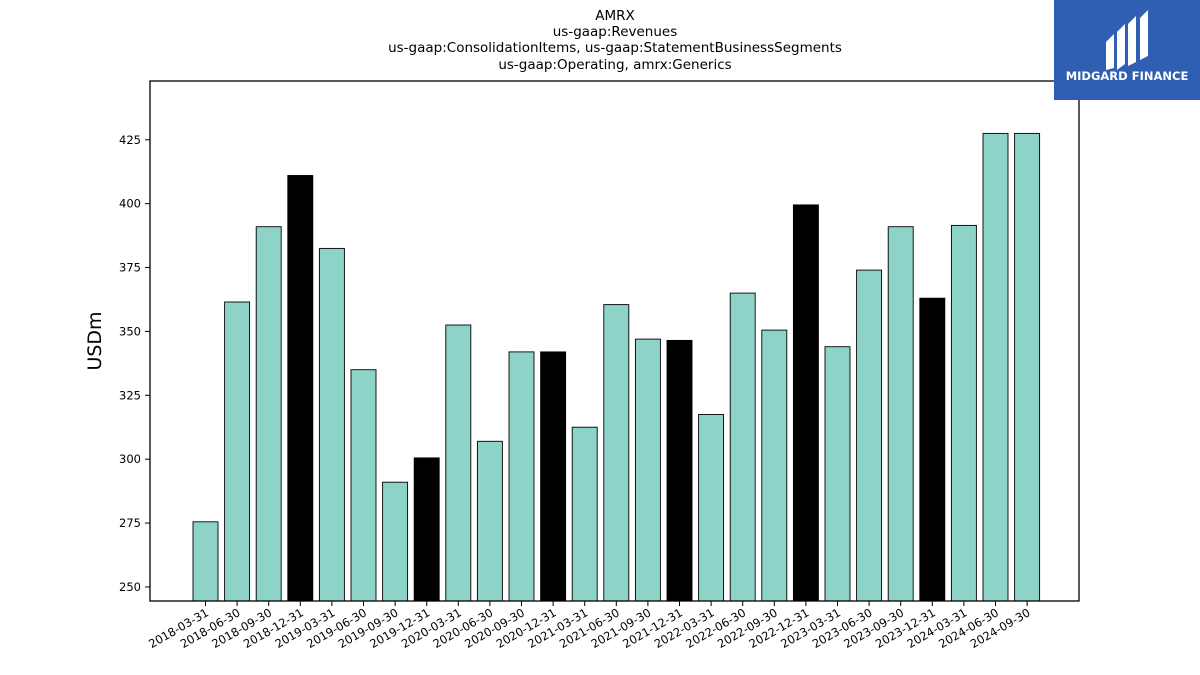  I want to click on y-tick-label: 350, so click(130, 331).